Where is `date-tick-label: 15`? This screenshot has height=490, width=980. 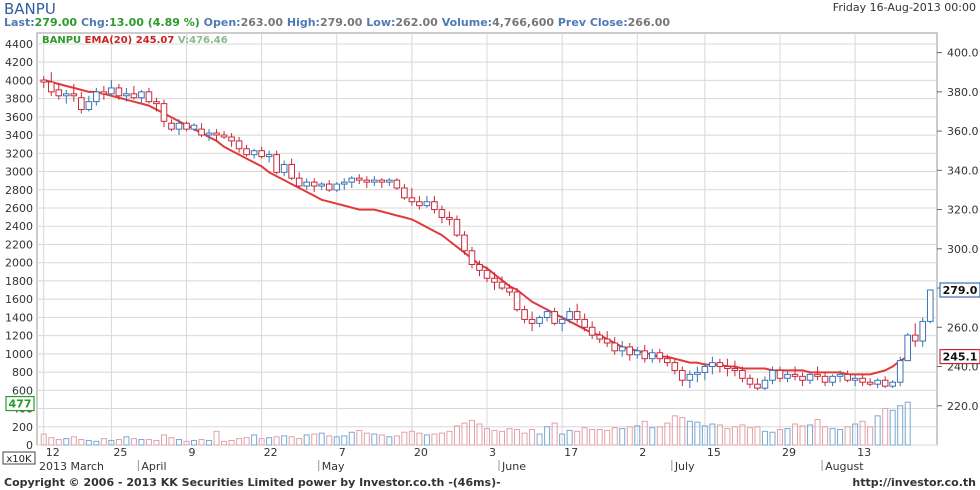 date-tick-label: 15 is located at coordinates (714, 452).